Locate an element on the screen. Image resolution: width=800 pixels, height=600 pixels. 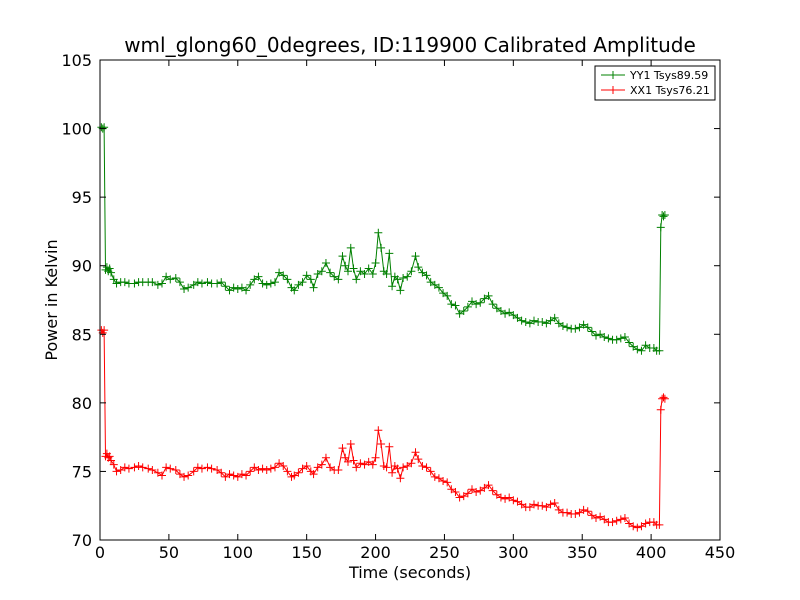
y-tick-label: 95 is located at coordinates (82, 197).